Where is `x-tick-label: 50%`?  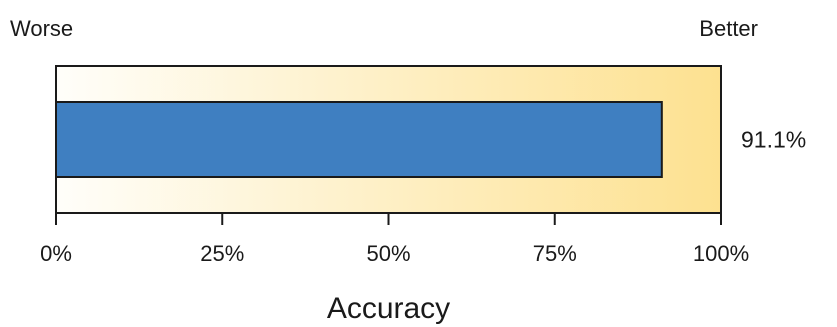 x-tick-label: 50% is located at coordinates (388, 253).